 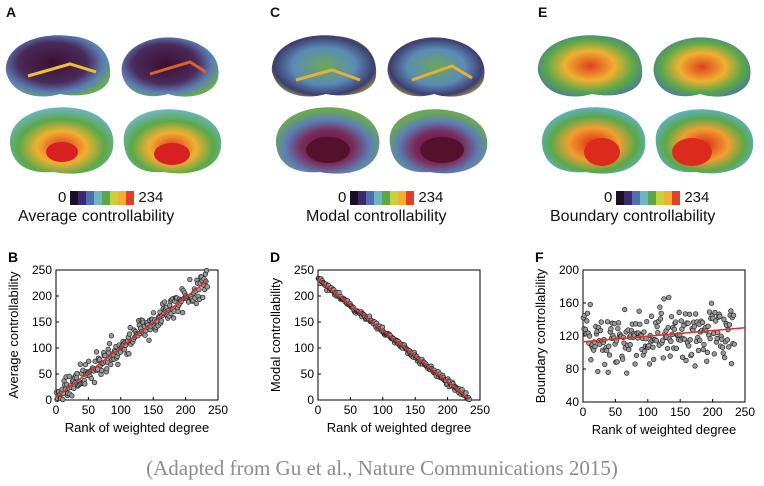 I want to click on brain-map-modal, so click(x=379, y=104).